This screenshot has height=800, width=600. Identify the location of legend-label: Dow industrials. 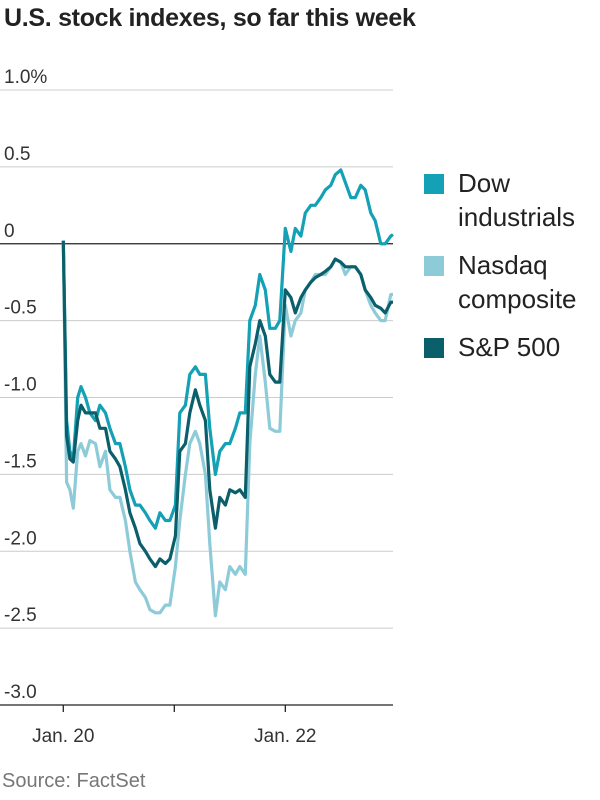
(517, 200).